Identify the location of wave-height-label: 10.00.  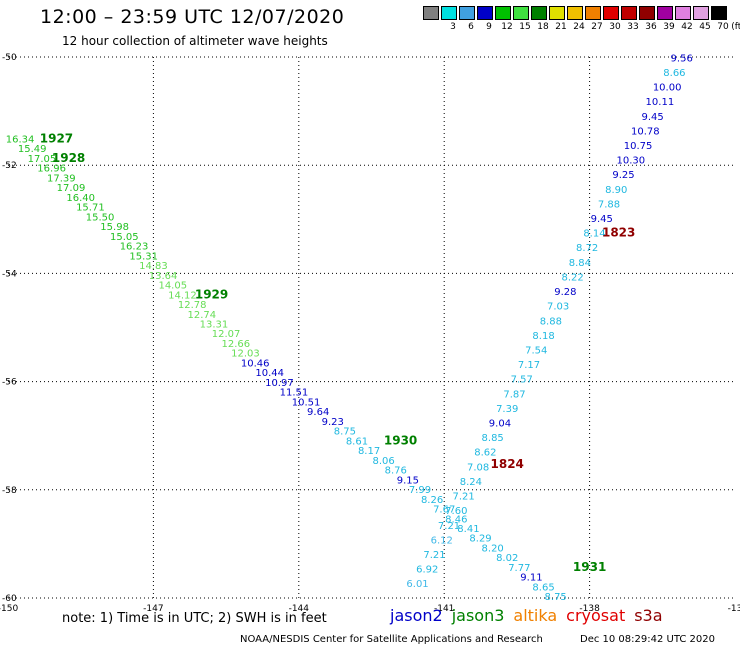
(667, 88).